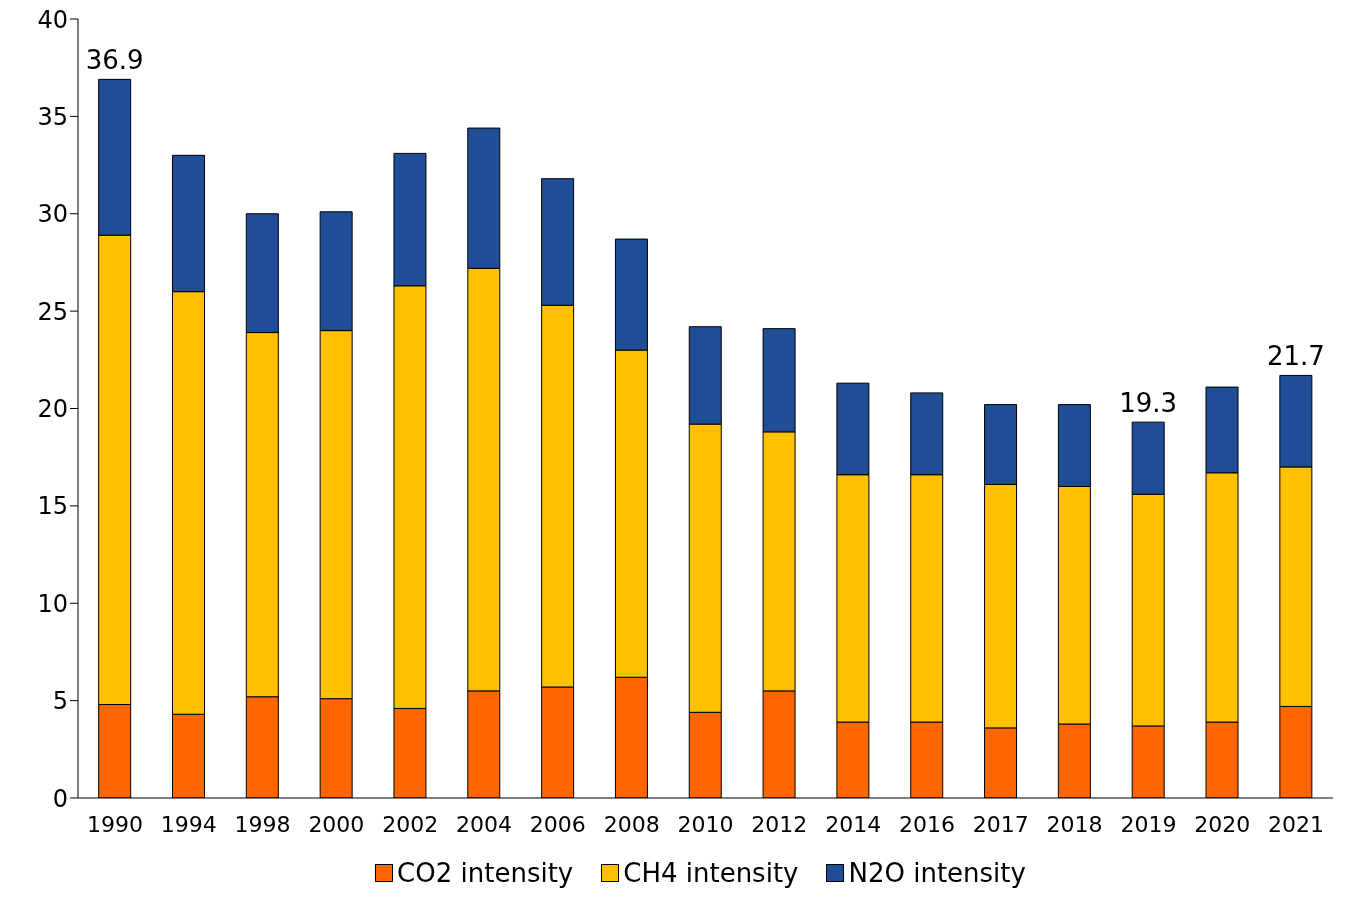 This screenshot has width=1359, height=901. Describe the element at coordinates (1296, 824) in the screenshot. I see `x-tick-label: 2021` at that location.